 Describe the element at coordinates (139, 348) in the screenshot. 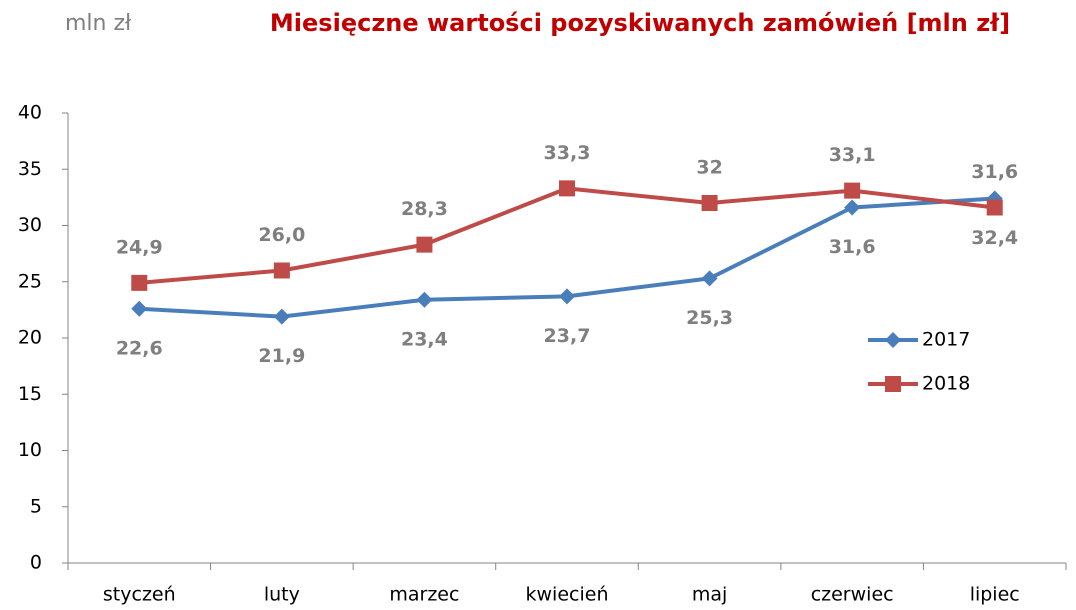

I see `data-label: 22,6` at that location.